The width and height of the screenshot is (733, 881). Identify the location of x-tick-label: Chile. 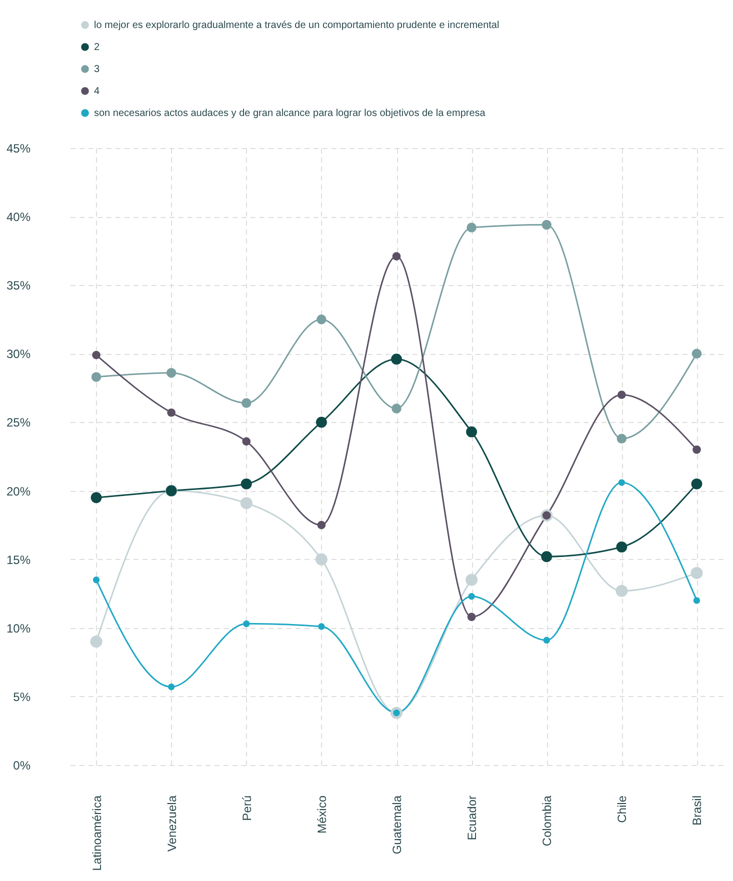
(622, 809).